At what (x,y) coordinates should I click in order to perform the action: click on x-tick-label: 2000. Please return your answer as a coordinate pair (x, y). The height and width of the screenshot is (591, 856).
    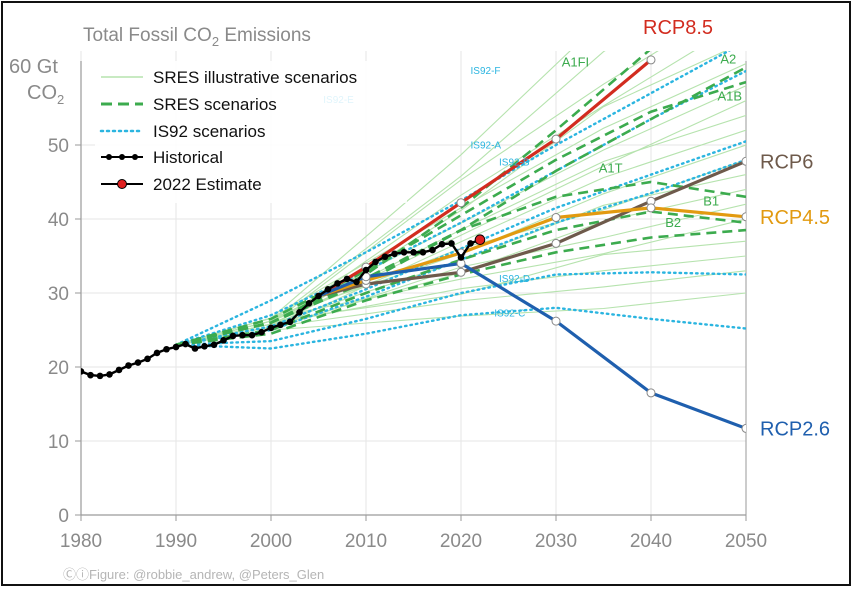
    Looking at the image, I should click on (271, 541).